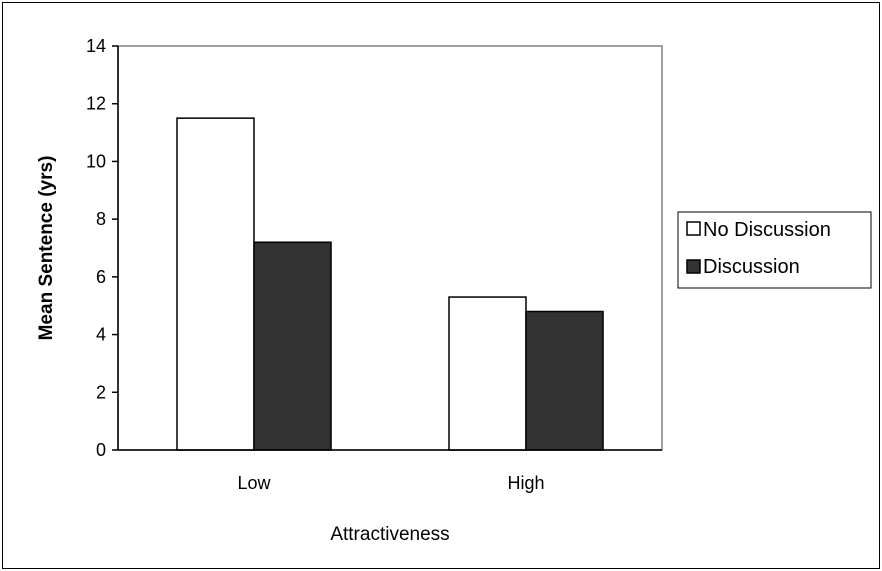 The width and height of the screenshot is (882, 571). What do you see at coordinates (693, 266) in the screenshot?
I see `legend-swatch-discussion` at bounding box center [693, 266].